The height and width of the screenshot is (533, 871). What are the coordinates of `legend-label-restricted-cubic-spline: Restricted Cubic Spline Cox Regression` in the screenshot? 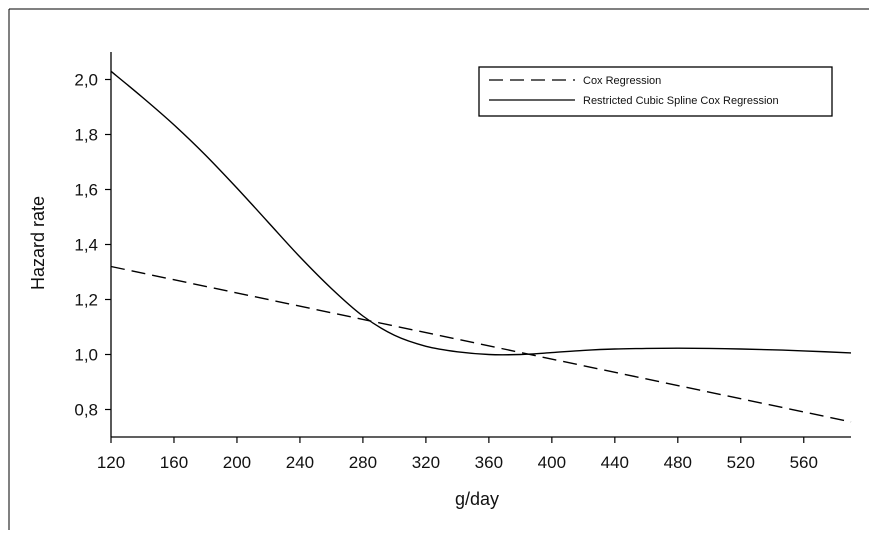 It's located at (681, 101).